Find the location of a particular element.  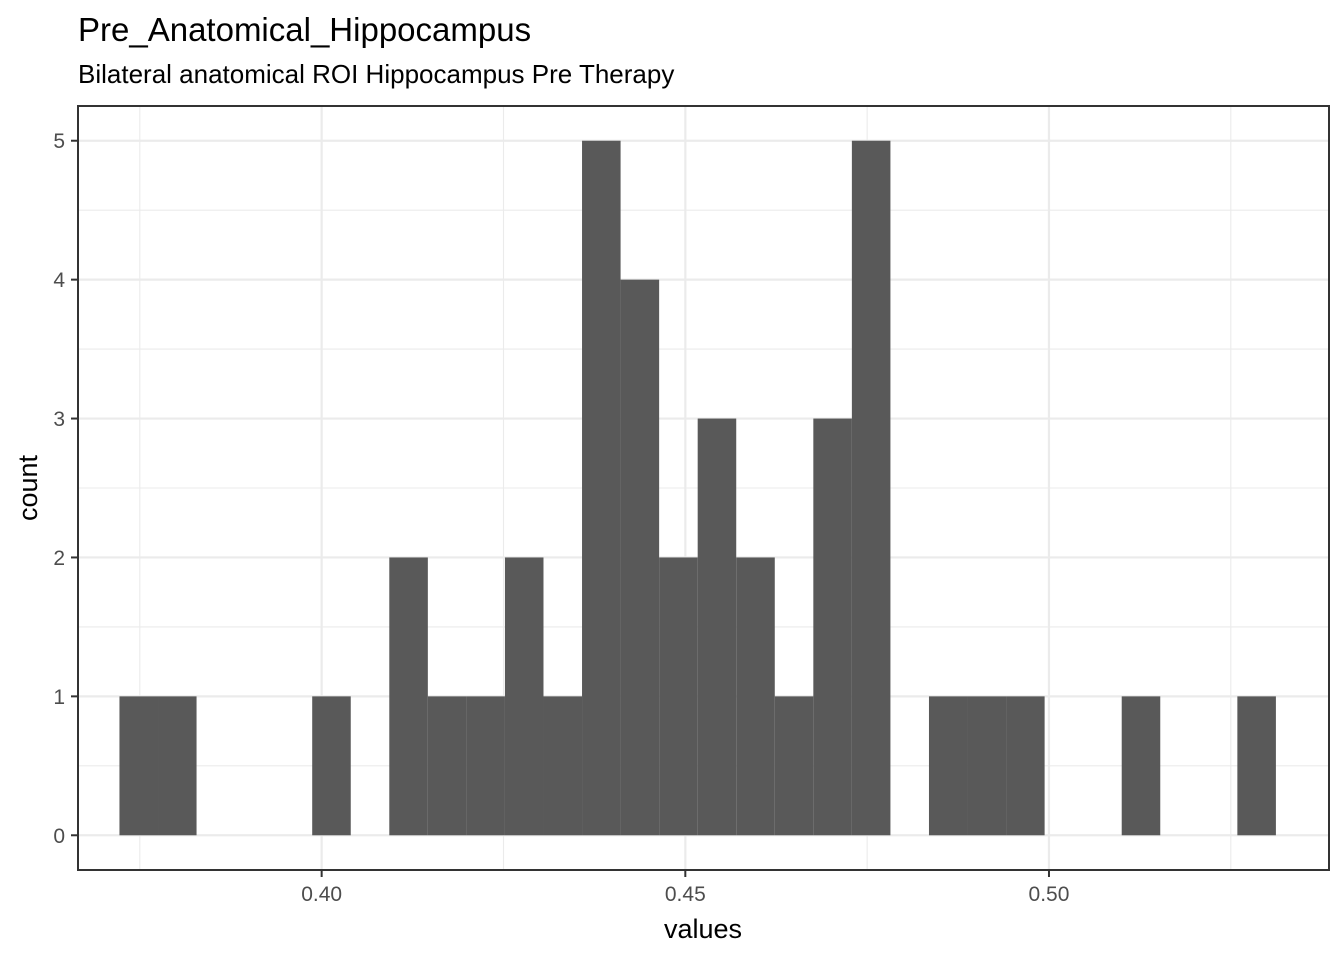

y-tick-label: 0 is located at coordinates (59, 836).